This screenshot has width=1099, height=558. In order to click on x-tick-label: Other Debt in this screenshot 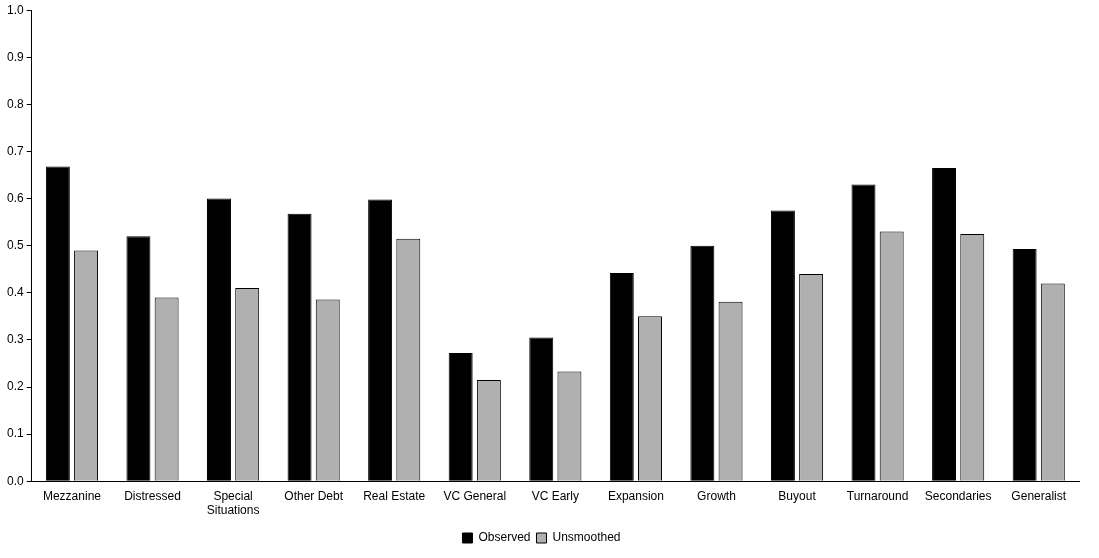, I will do `click(314, 495)`.